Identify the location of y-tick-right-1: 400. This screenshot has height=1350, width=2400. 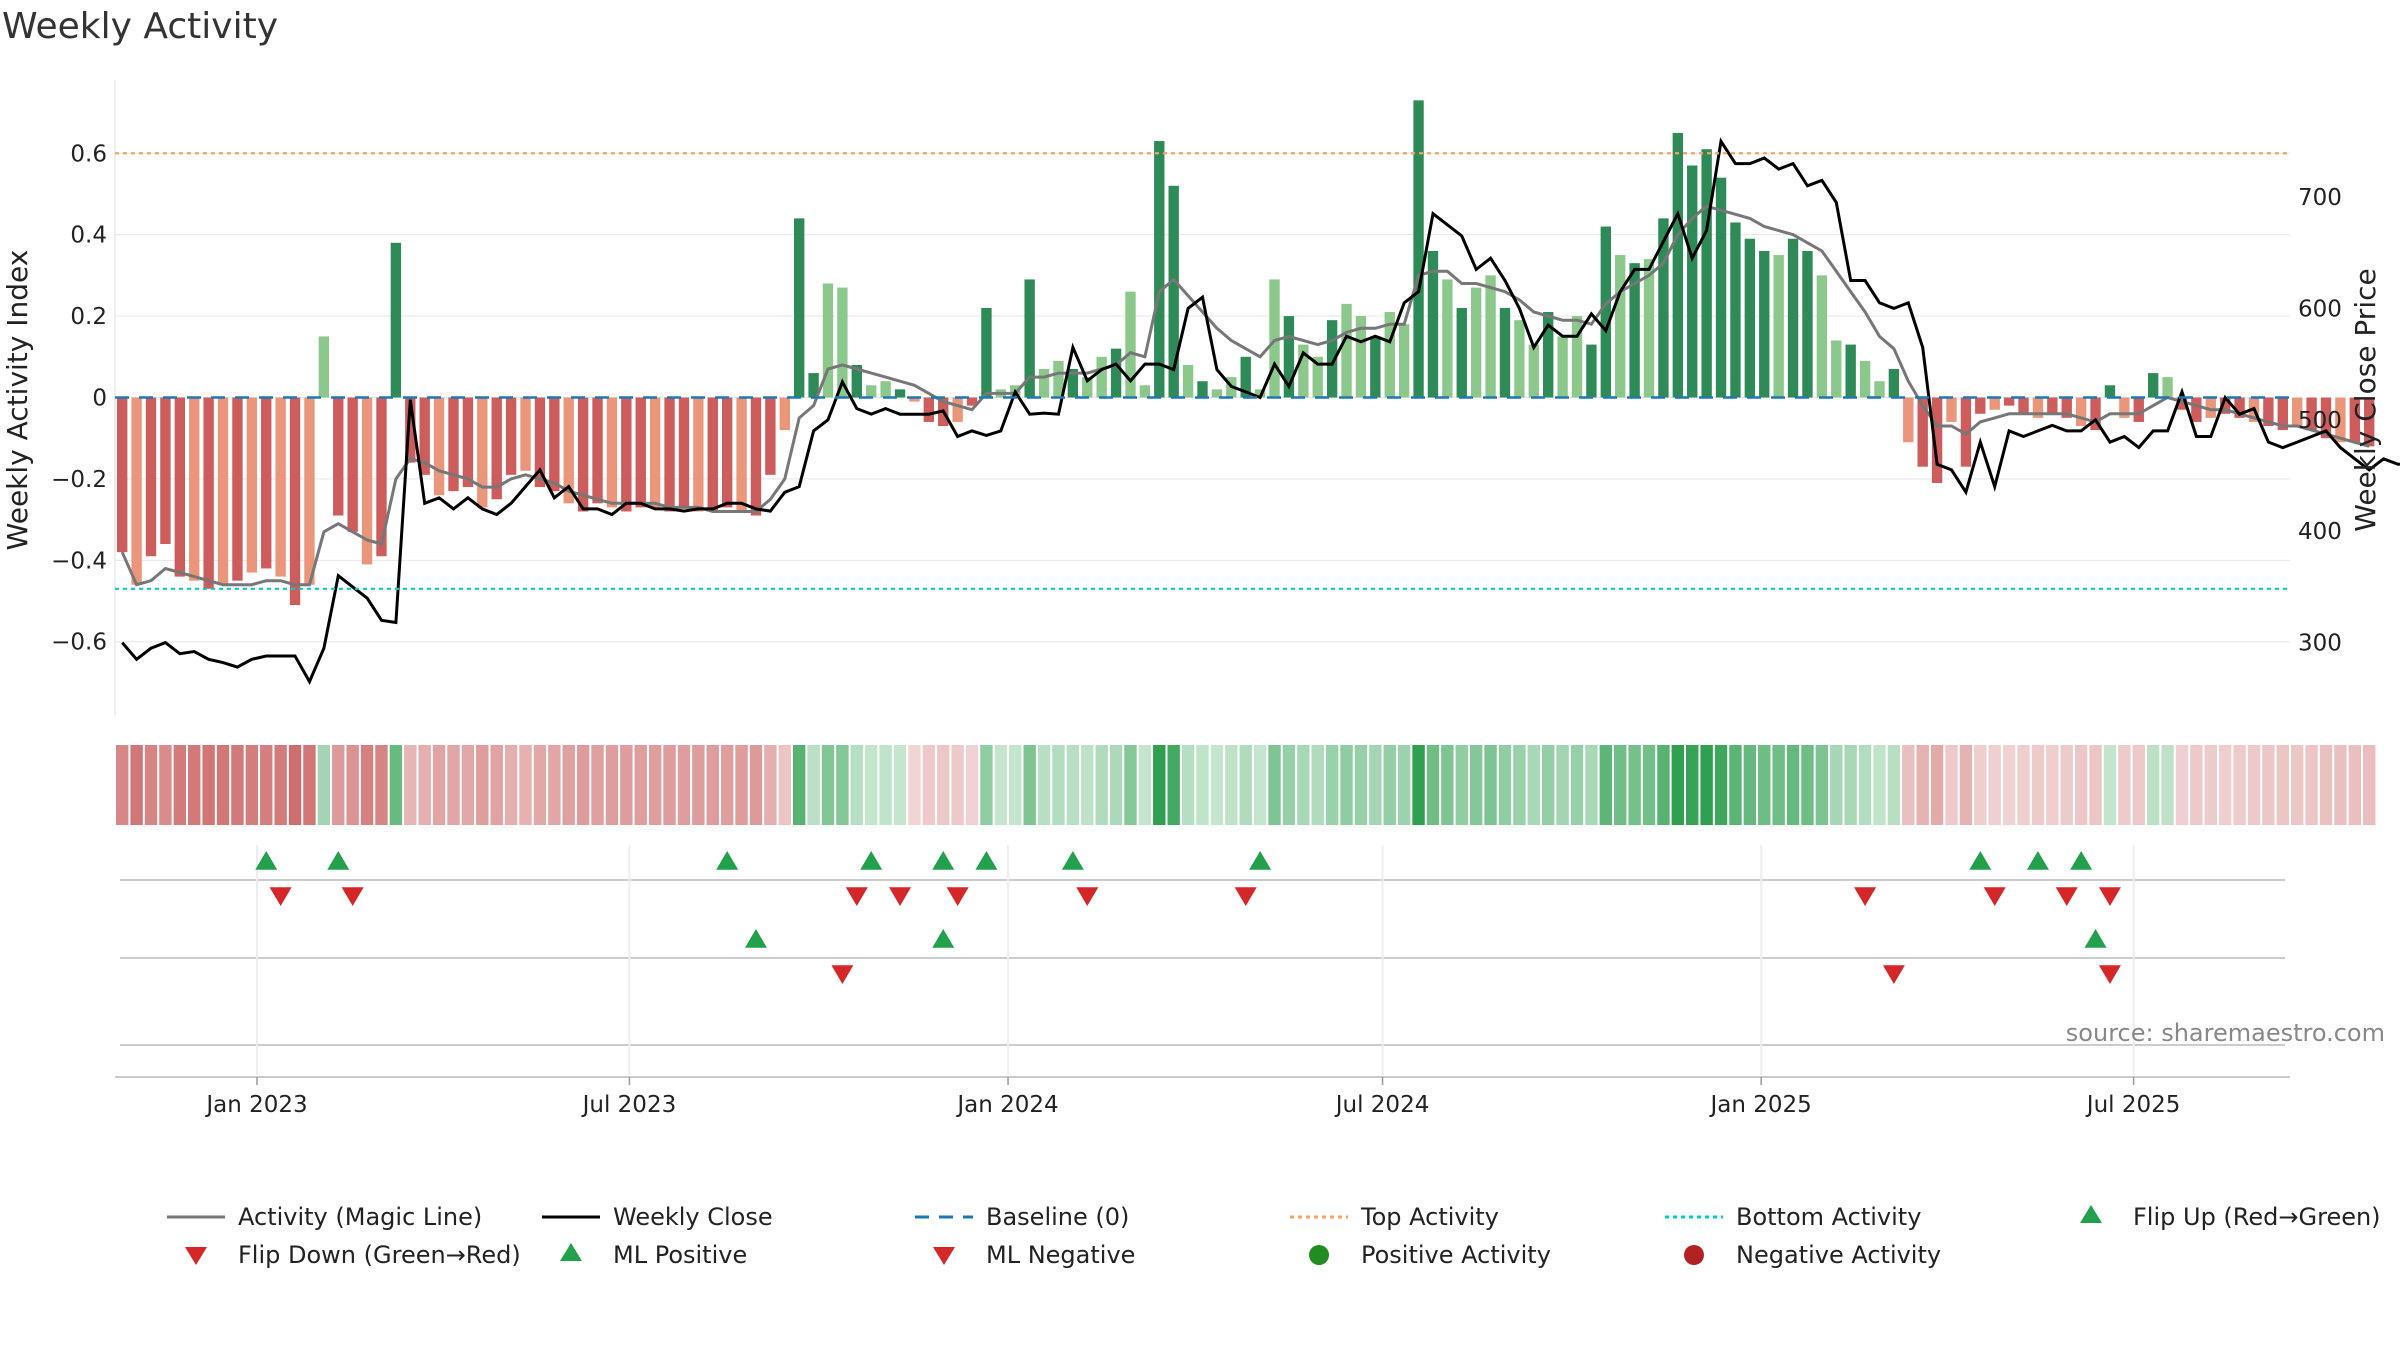
(2320, 532).